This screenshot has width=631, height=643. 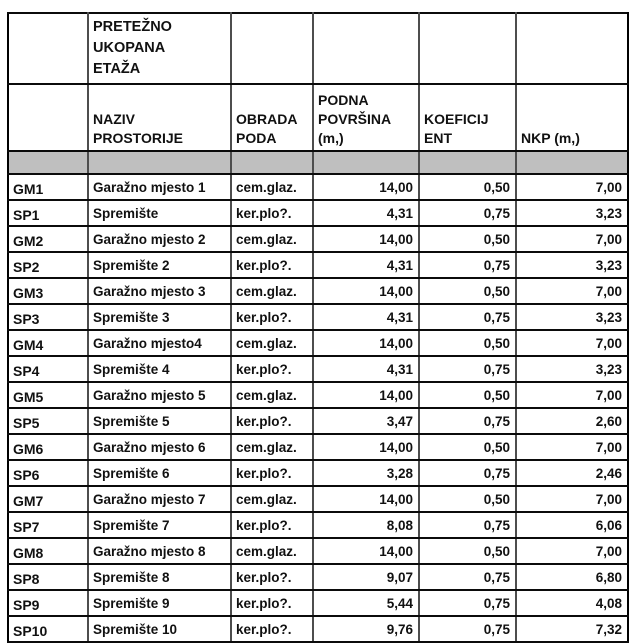 I want to click on room-name-cell: Spremište 7, so click(x=159, y=525).